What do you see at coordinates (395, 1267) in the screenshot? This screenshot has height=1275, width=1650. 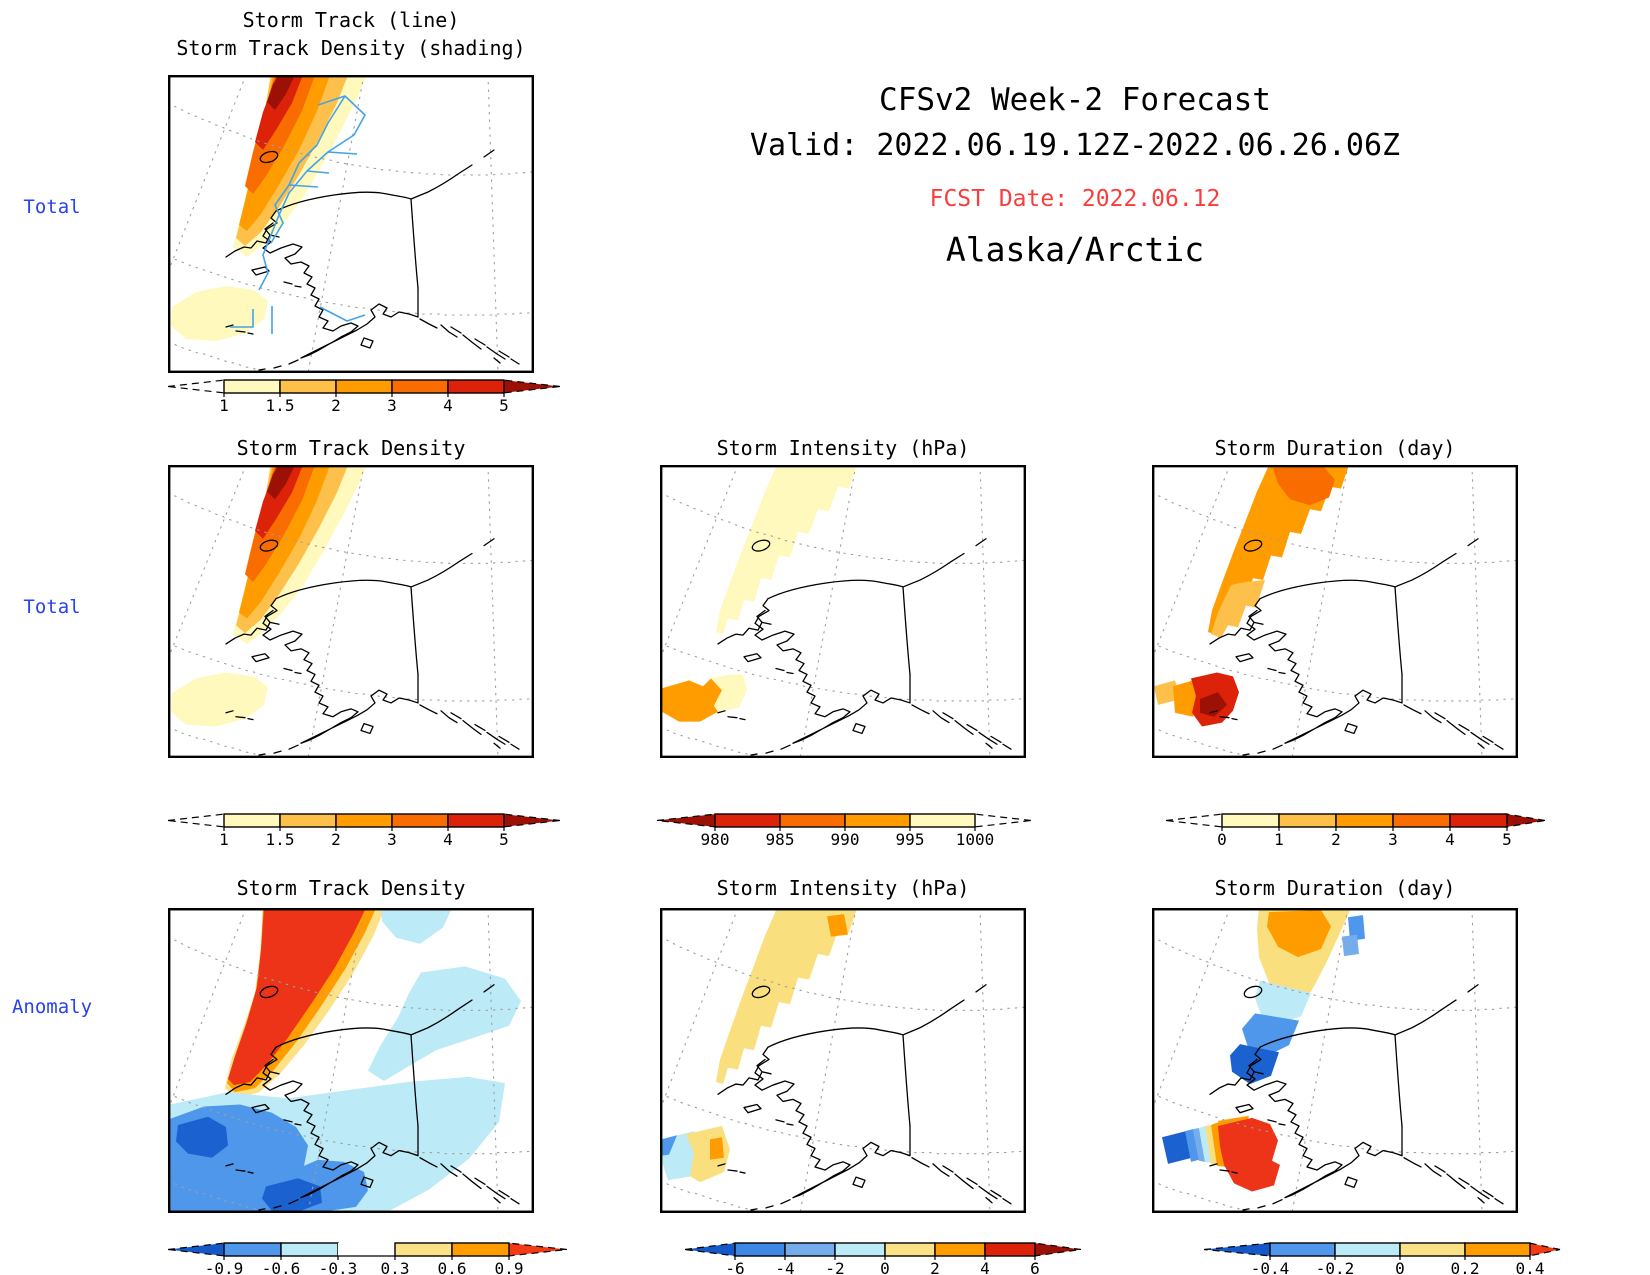 I see `svg-text: 0.3` at bounding box center [395, 1267].